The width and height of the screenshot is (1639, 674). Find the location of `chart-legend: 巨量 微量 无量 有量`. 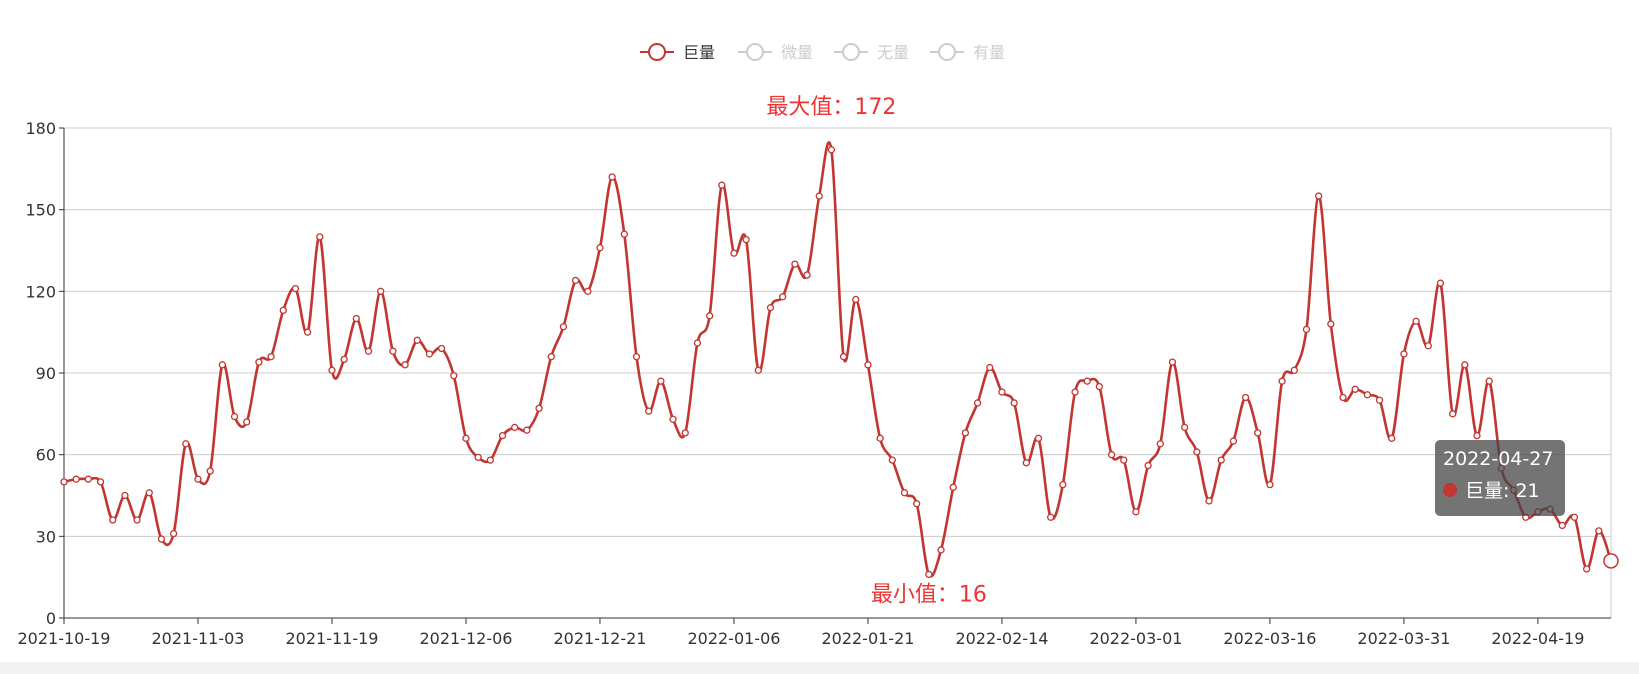

chart-legend: 巨量 微量 无量 有量 is located at coordinates (822, 52).